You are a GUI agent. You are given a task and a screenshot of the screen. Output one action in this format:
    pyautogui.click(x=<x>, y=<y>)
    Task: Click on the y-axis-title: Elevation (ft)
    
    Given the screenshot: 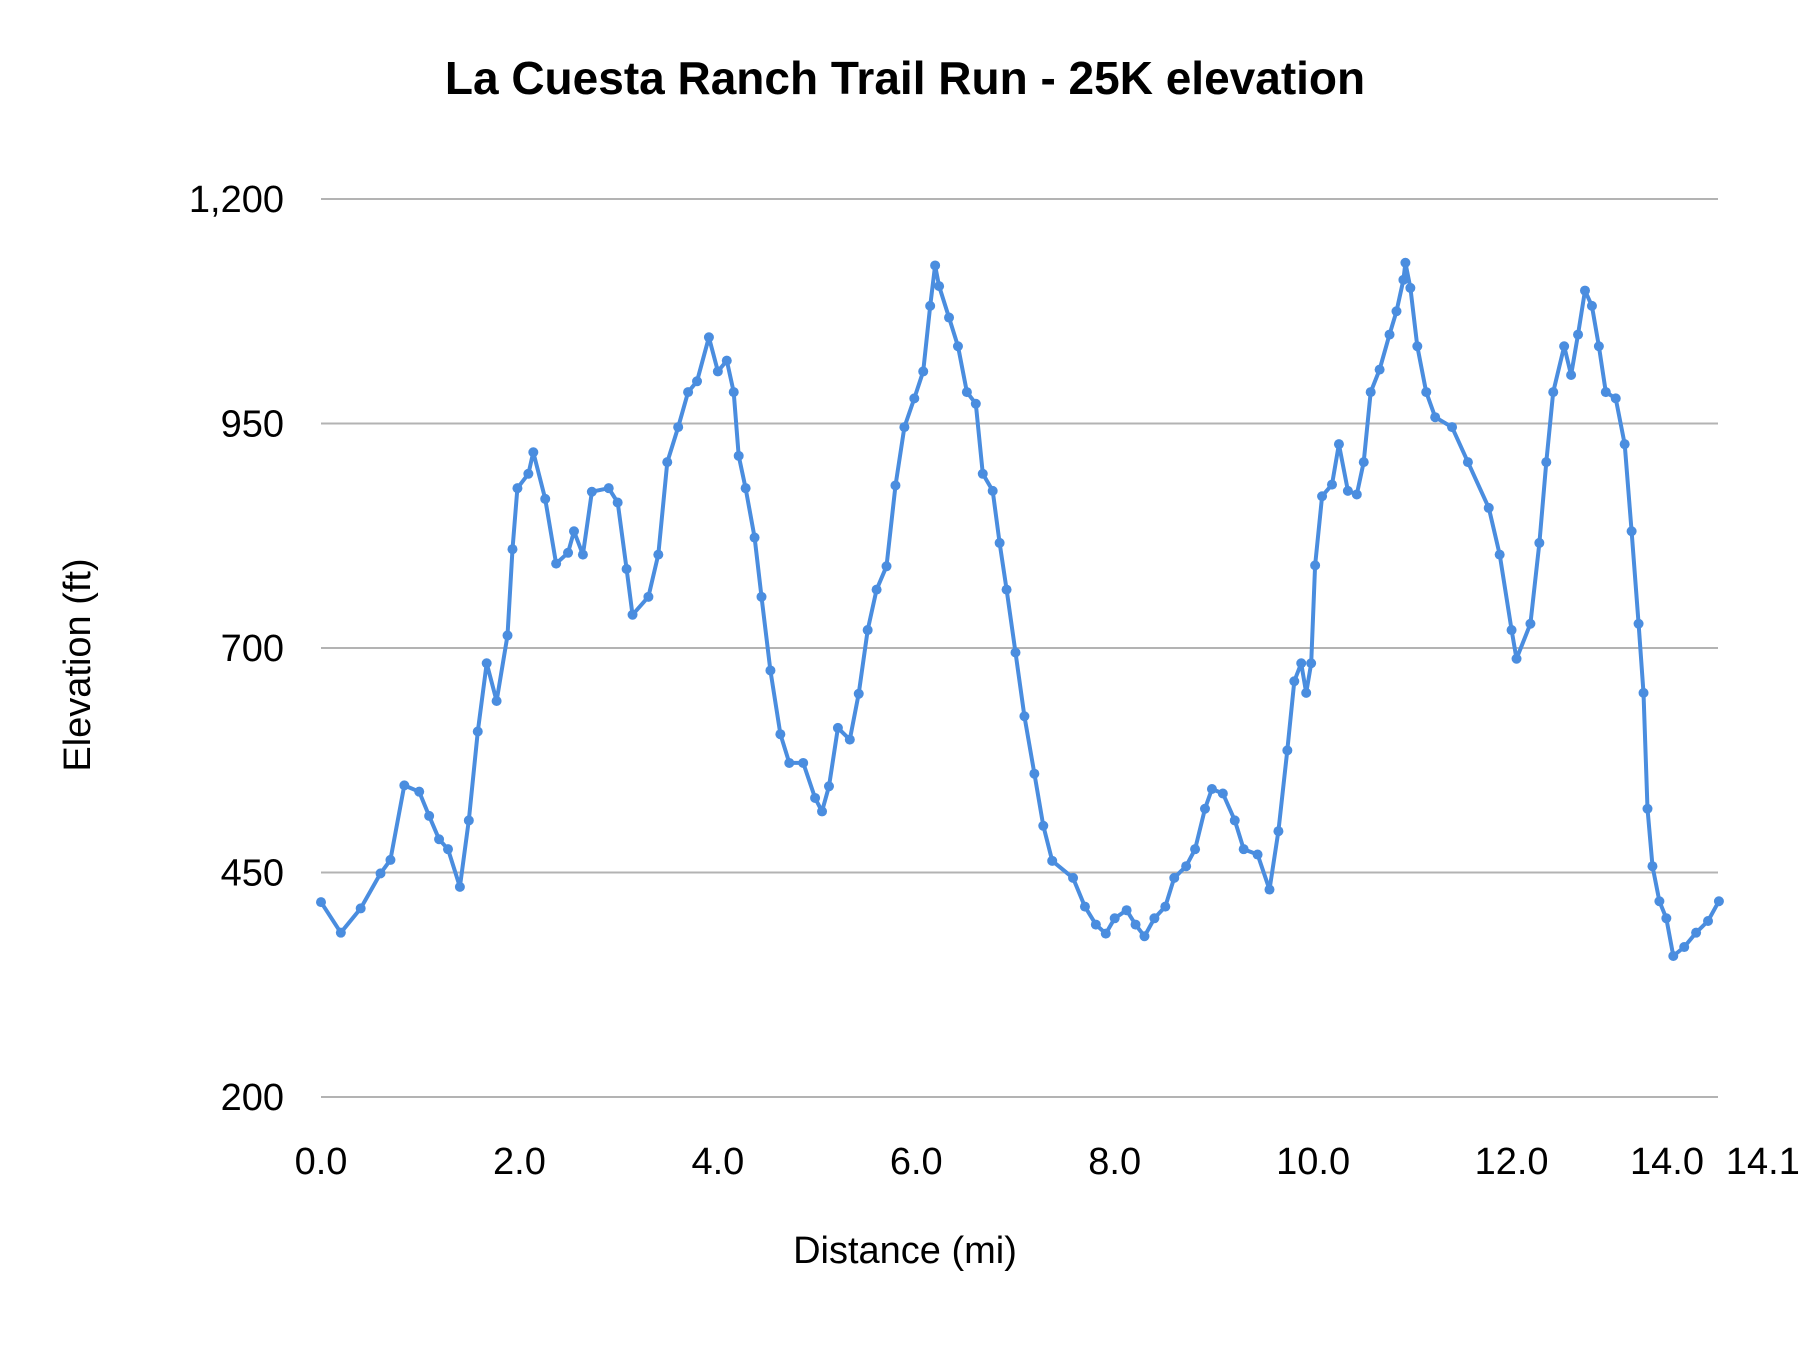 What is the action you would take?
    pyautogui.click(x=78, y=664)
    